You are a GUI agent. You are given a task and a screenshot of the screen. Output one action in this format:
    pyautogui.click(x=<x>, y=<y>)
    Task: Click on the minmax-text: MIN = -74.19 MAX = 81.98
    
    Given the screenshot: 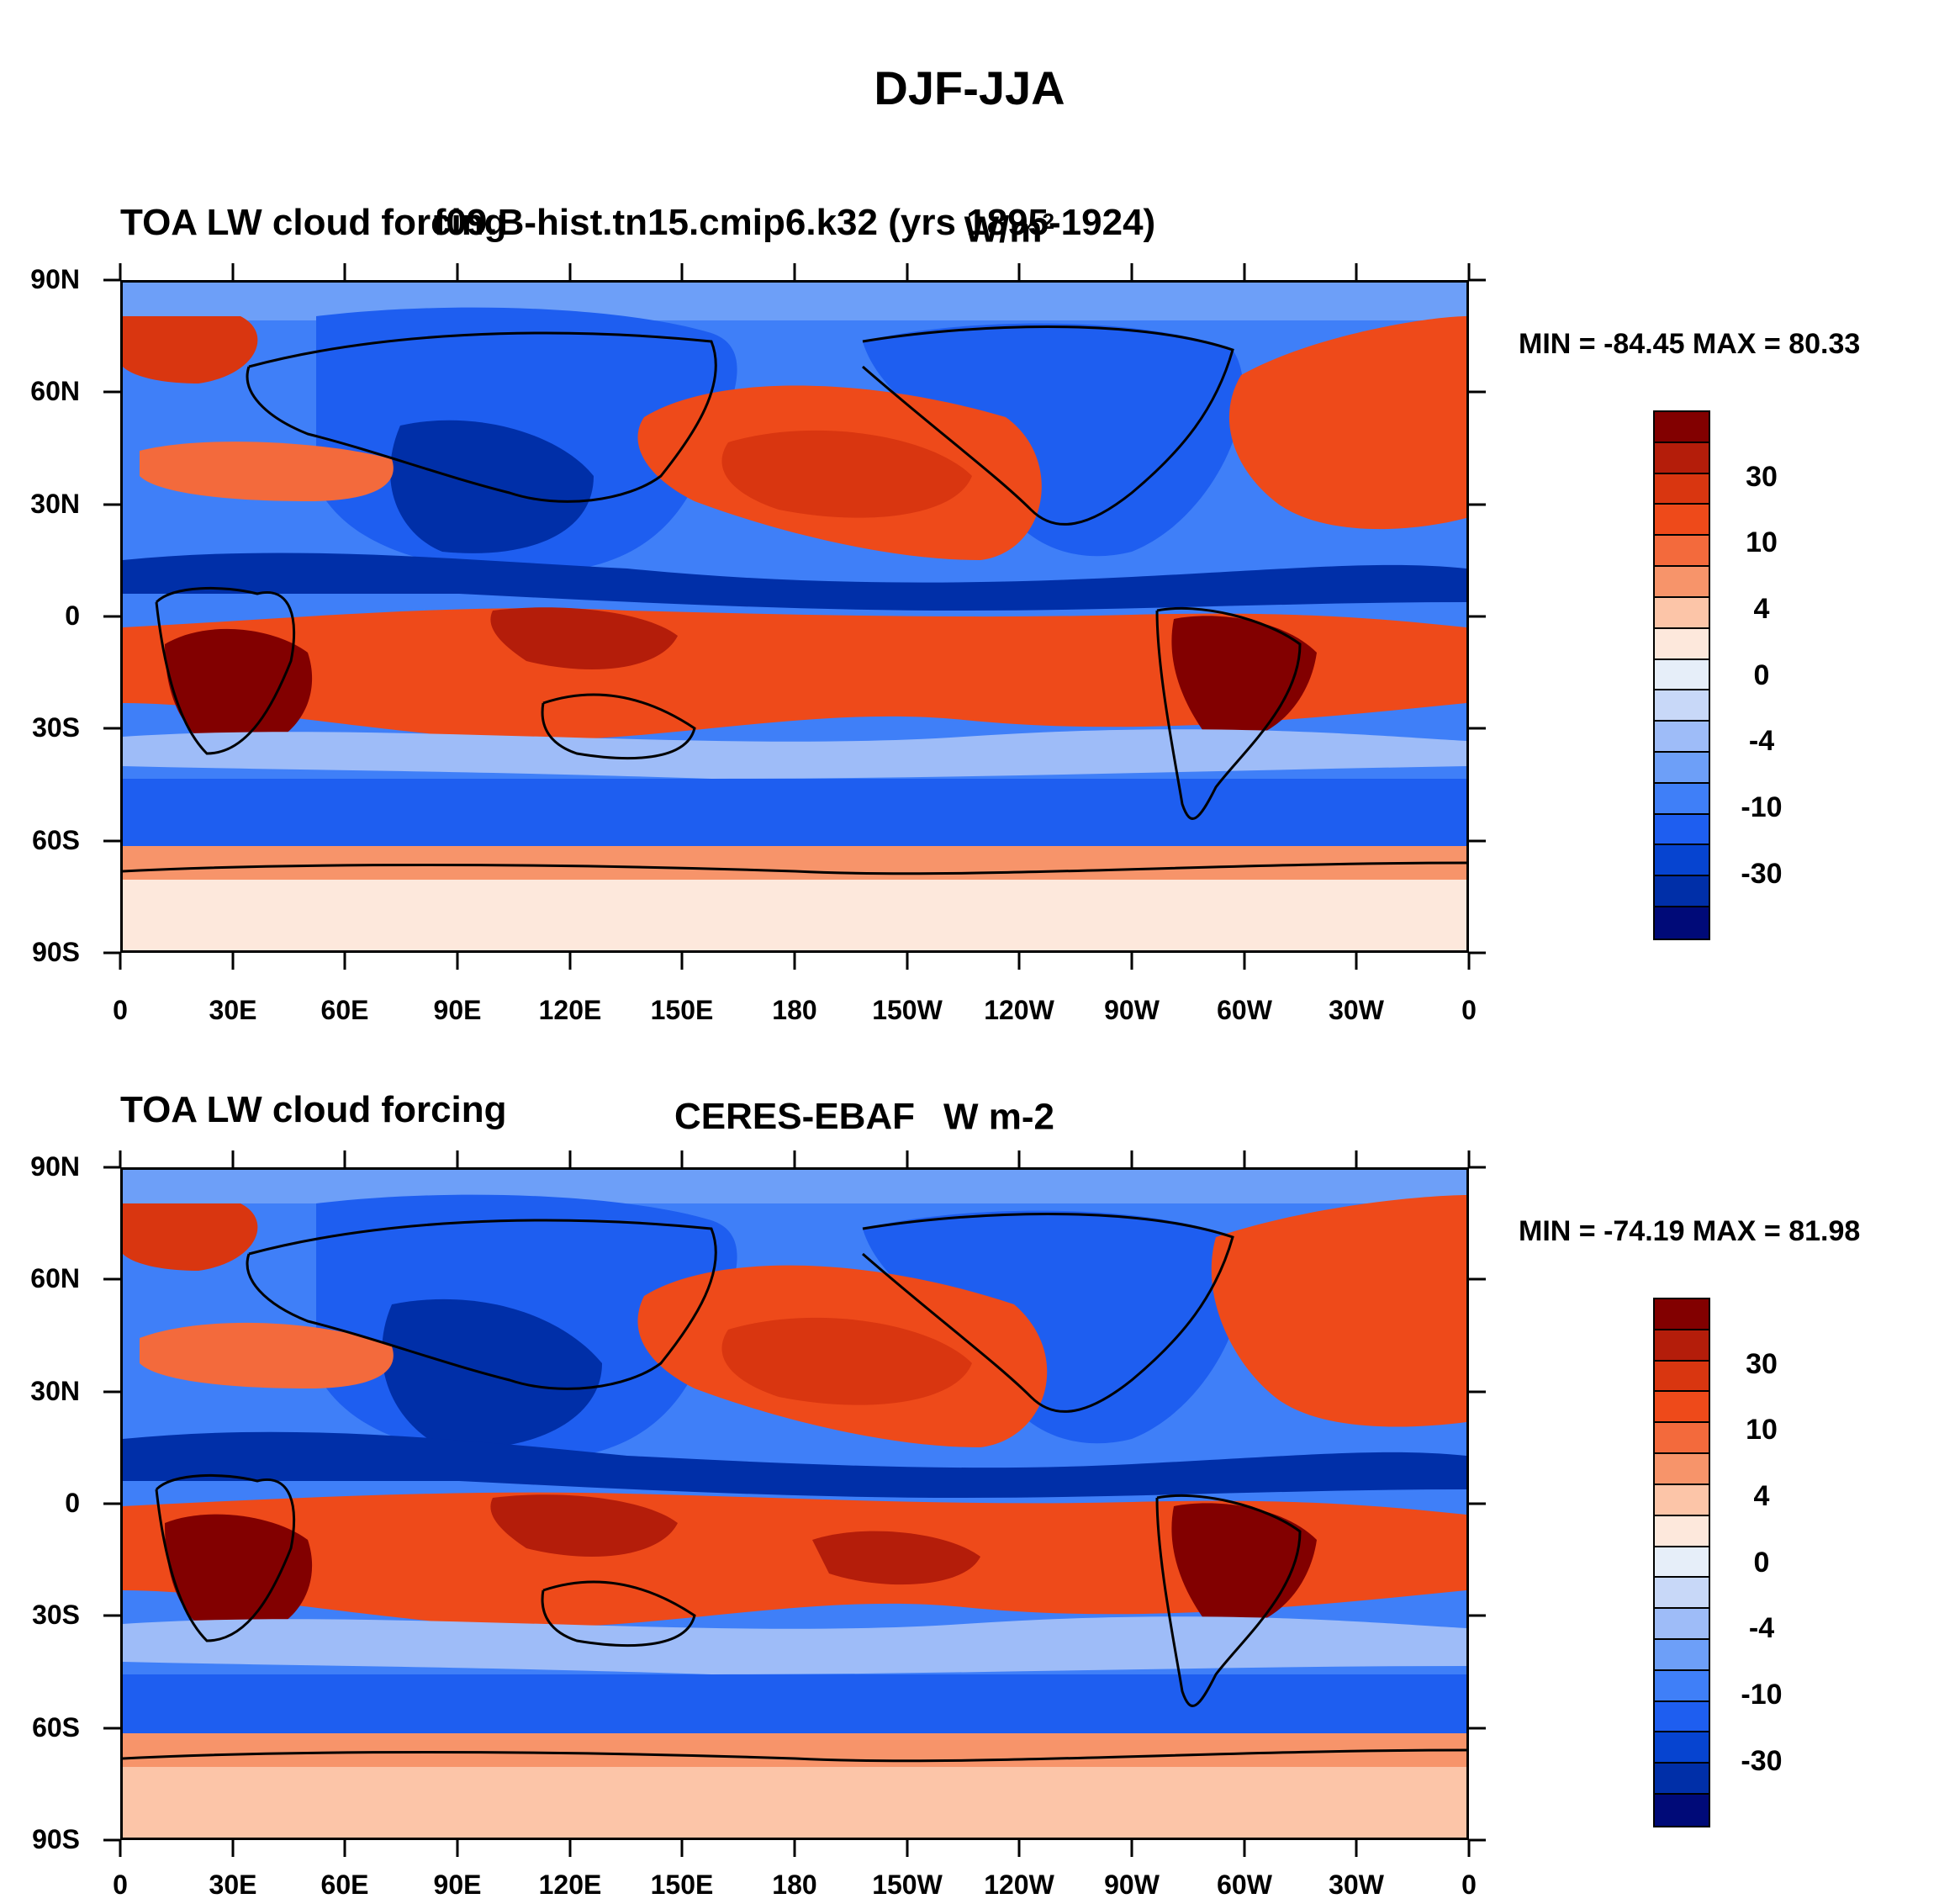 What is the action you would take?
    pyautogui.click(x=1690, y=1231)
    